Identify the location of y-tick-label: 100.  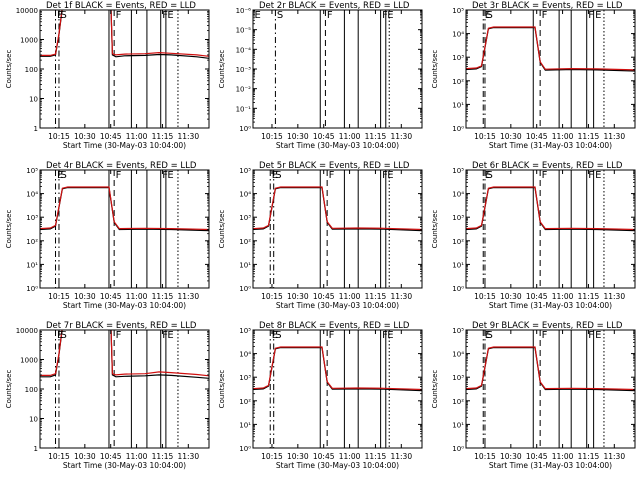
(31, 390).